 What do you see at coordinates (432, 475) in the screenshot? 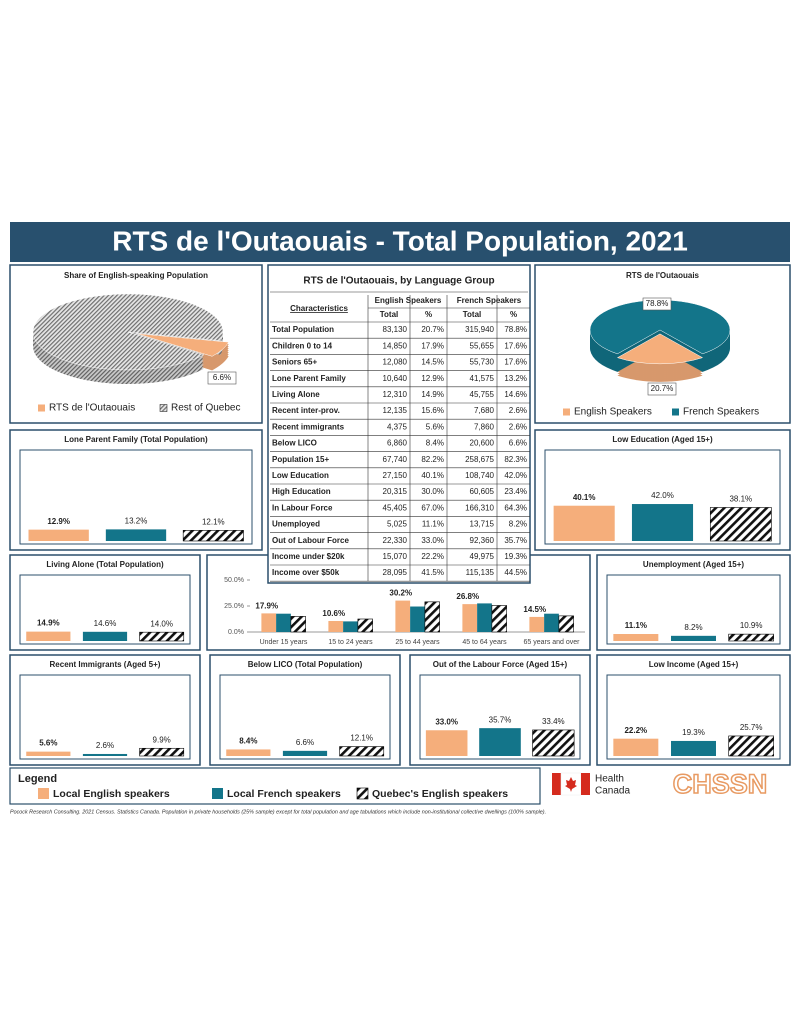
I see `table-cell: 40.1%` at bounding box center [432, 475].